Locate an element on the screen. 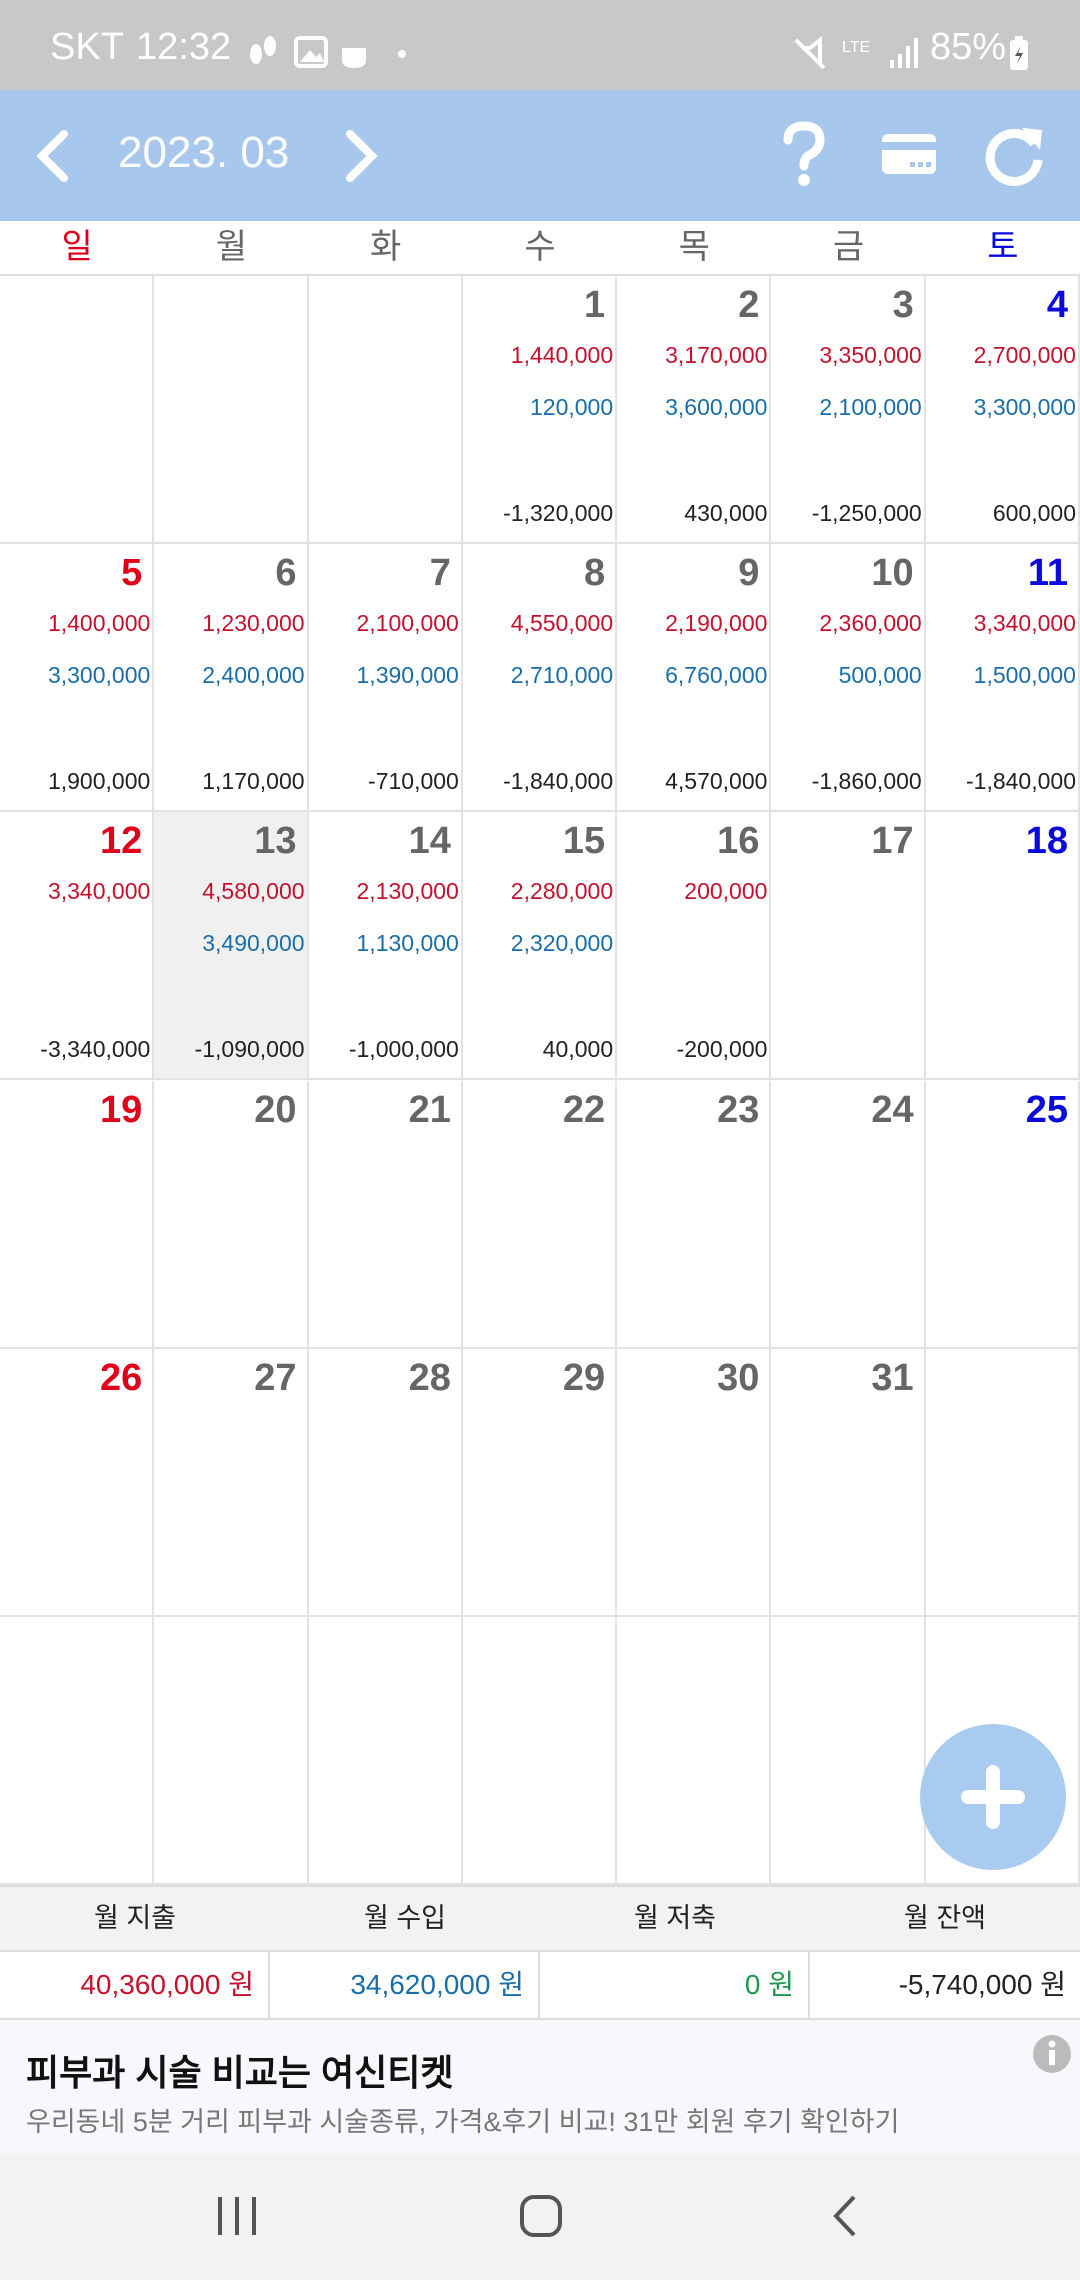  prev-month-button is located at coordinates (52, 156).